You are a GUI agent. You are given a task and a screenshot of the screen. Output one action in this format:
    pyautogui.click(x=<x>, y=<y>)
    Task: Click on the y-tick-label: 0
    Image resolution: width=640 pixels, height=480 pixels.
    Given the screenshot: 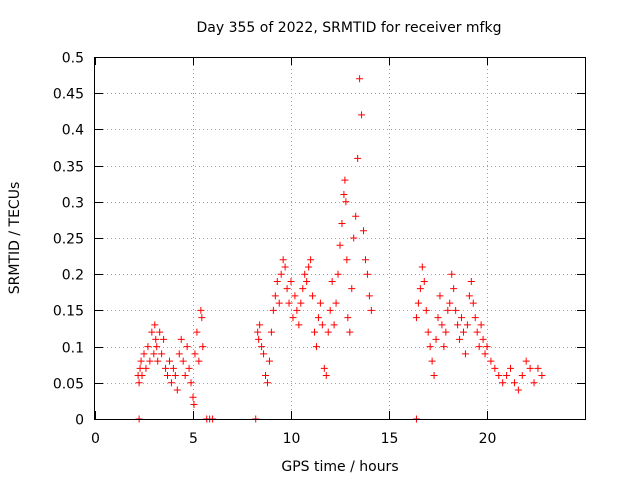 What is the action you would take?
    pyautogui.click(x=79, y=421)
    